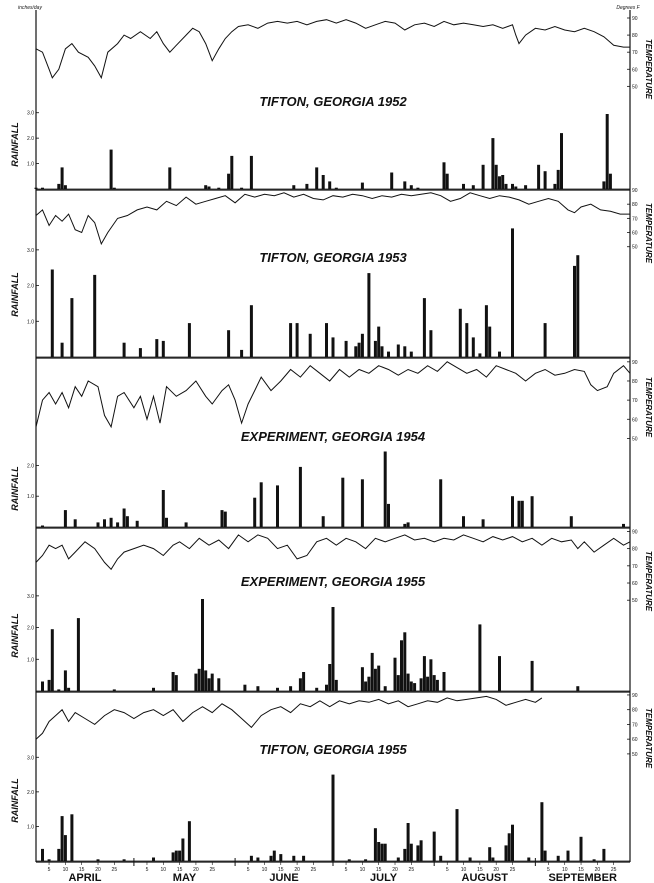 Image resolution: width=654 pixels, height=883 pixels. What do you see at coordinates (333, 436) in the screenshot?
I see `panel-title: EXPERIMENT, GEORGIA 1954` at bounding box center [333, 436].